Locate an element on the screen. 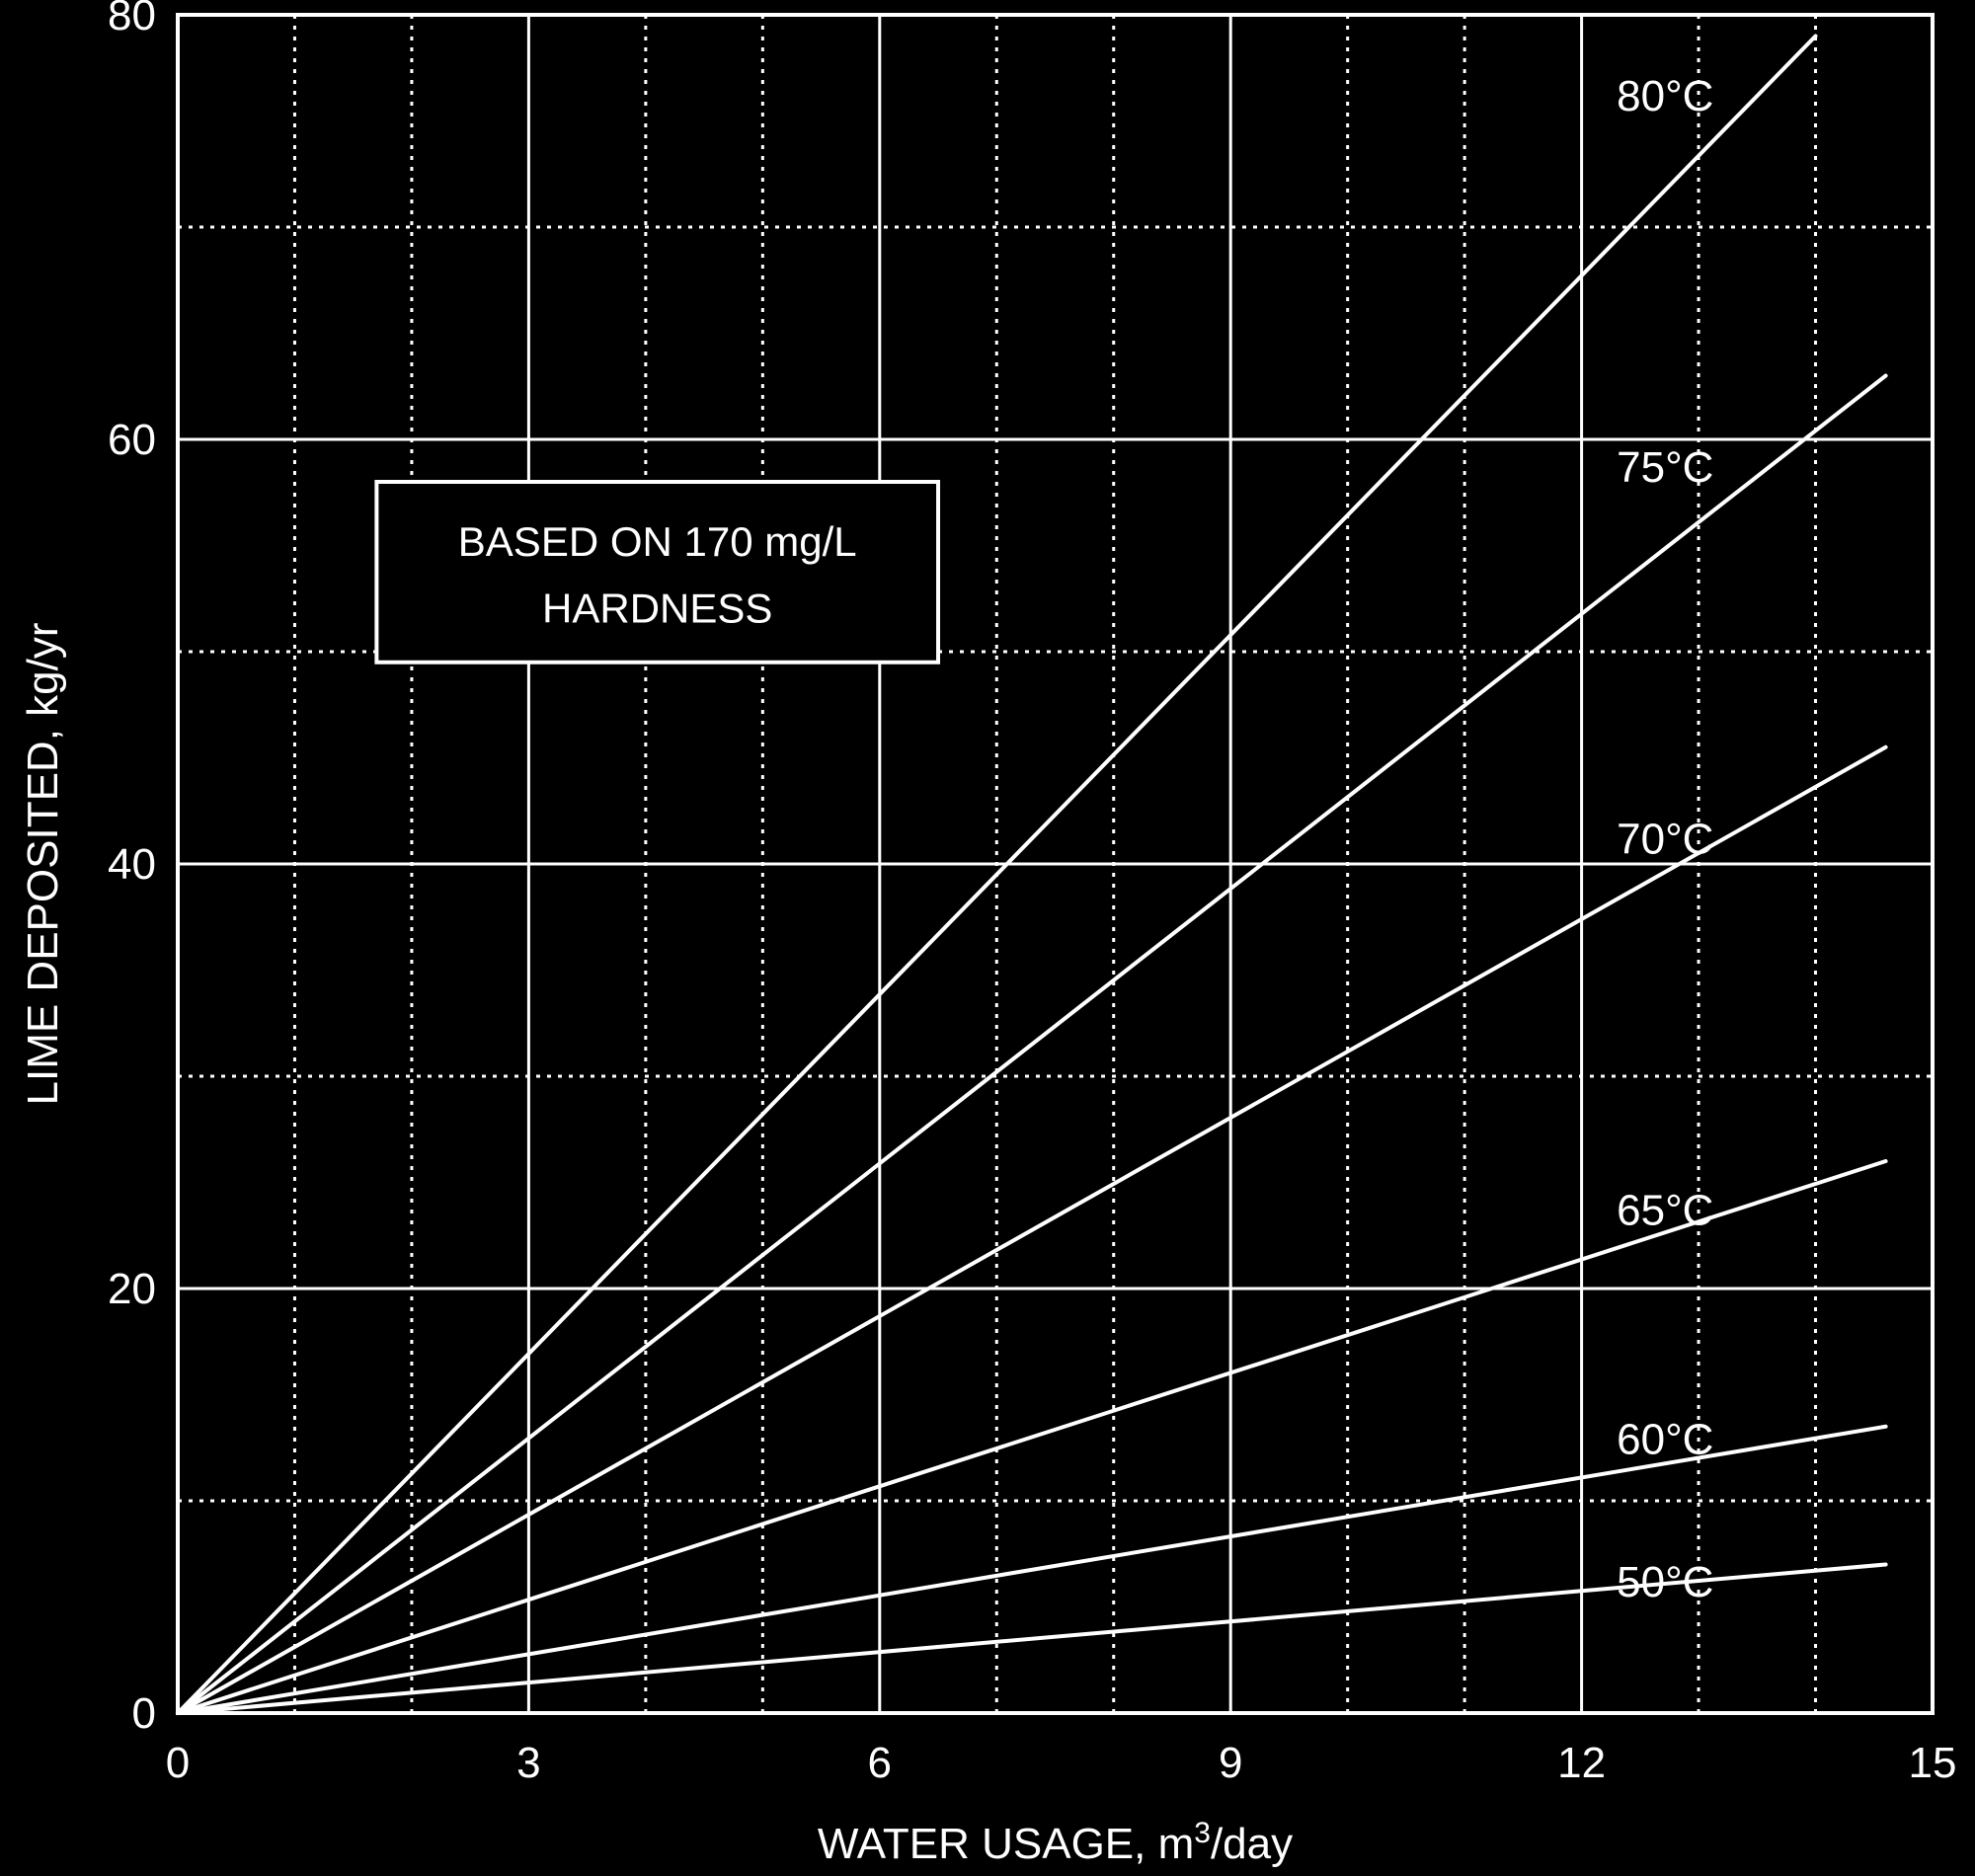  series-line-50c is located at coordinates (1032, 1639).